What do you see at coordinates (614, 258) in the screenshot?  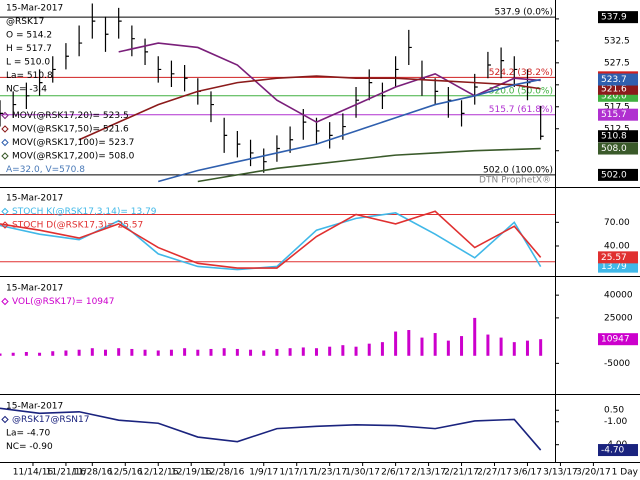 I see `value-box: 25.57` at bounding box center [614, 258].